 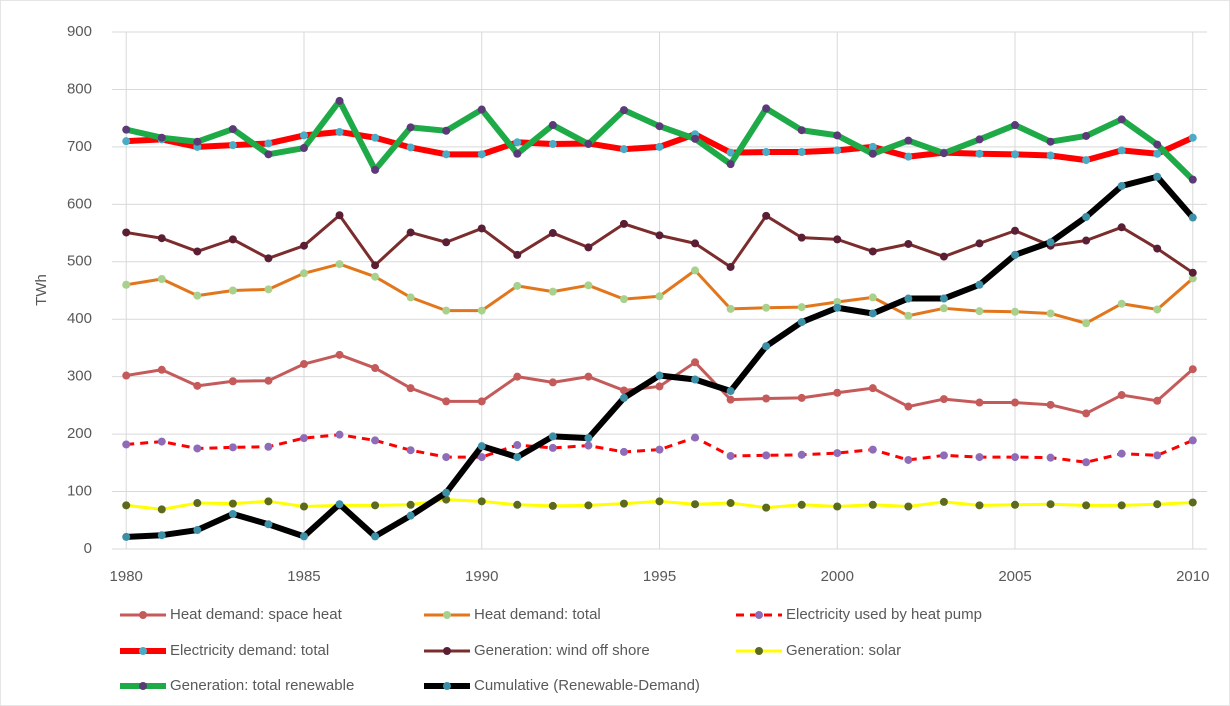 I want to click on legend-label: Electricity used by heat pump, so click(x=884, y=614).